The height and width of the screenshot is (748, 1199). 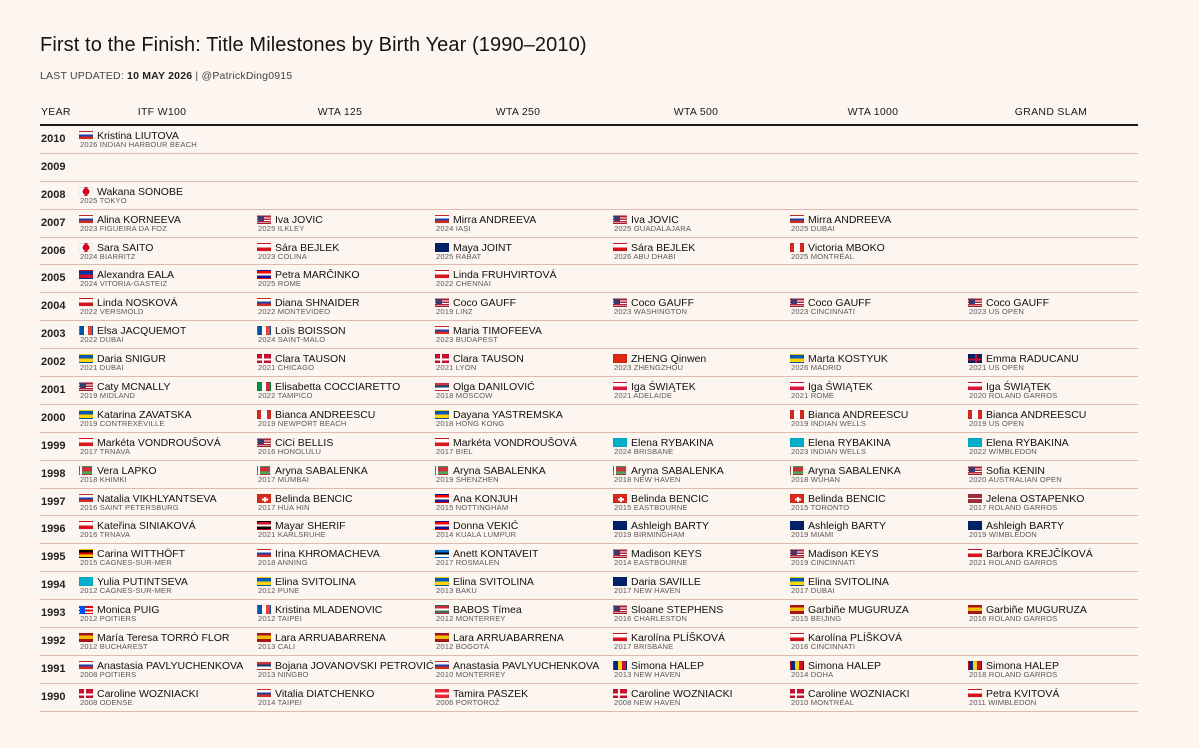 I want to click on player-name: Vera LAPKO, so click(x=127, y=470).